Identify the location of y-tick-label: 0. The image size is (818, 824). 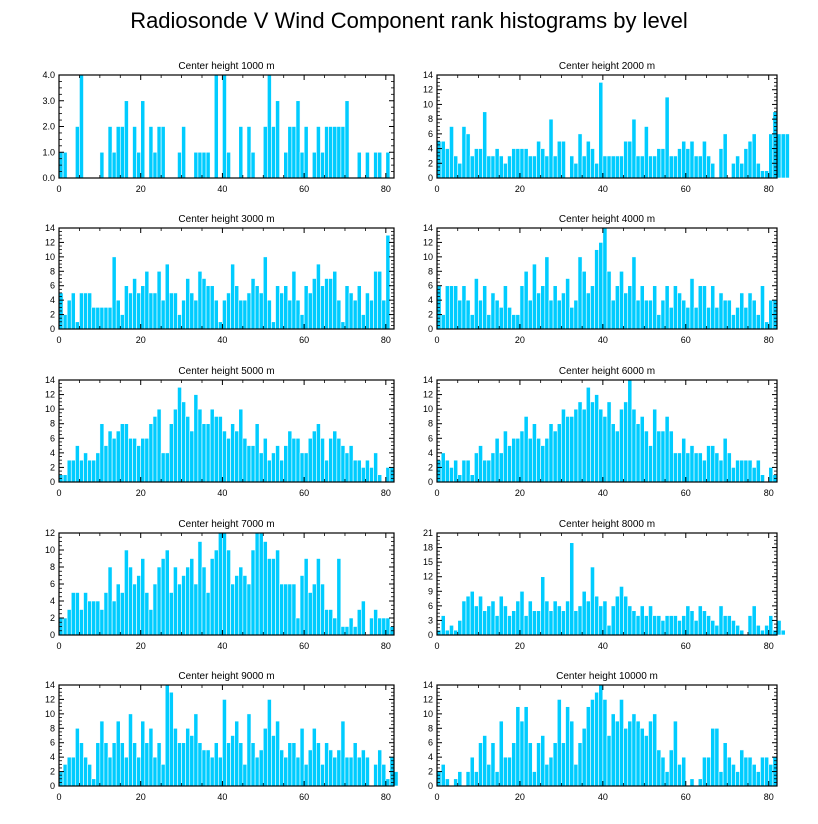
(52, 786).